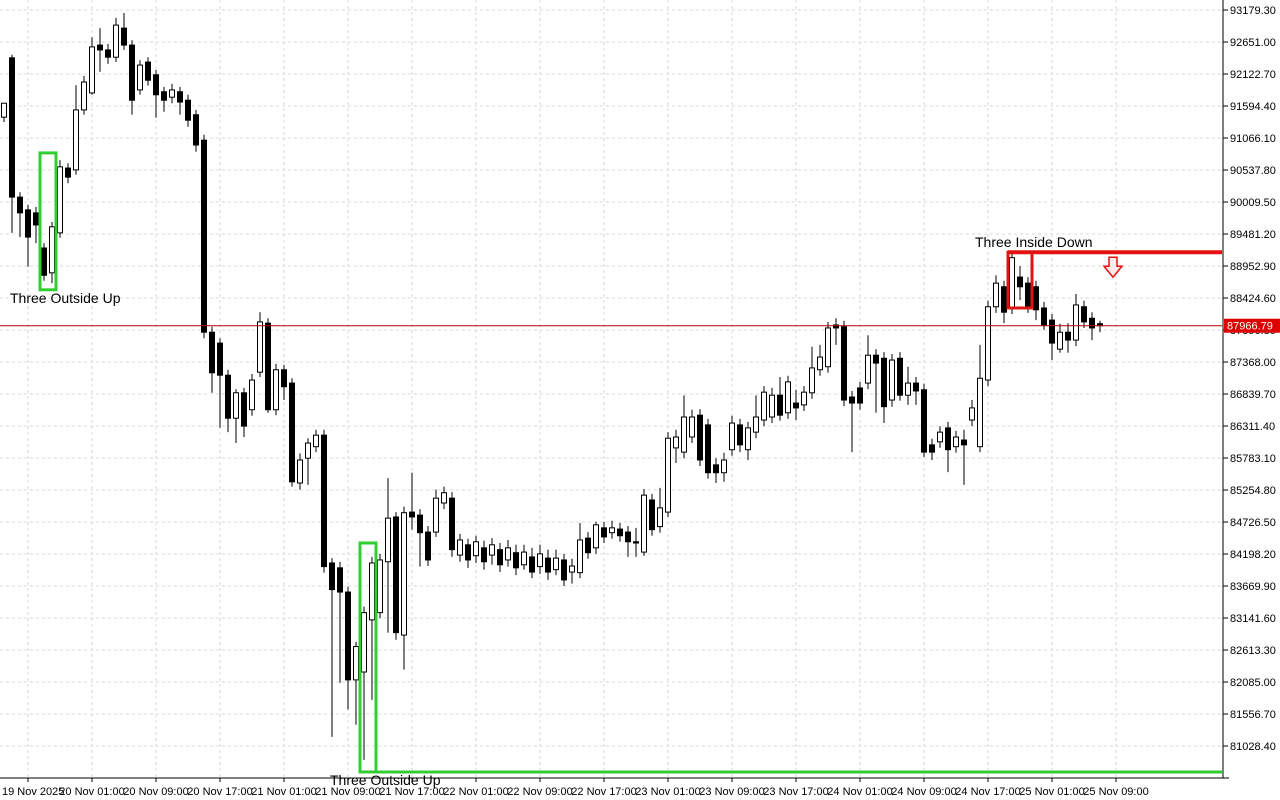 The height and width of the screenshot is (800, 1280). I want to click on time-axis-label: 24 Nov 01:00, so click(859, 792).